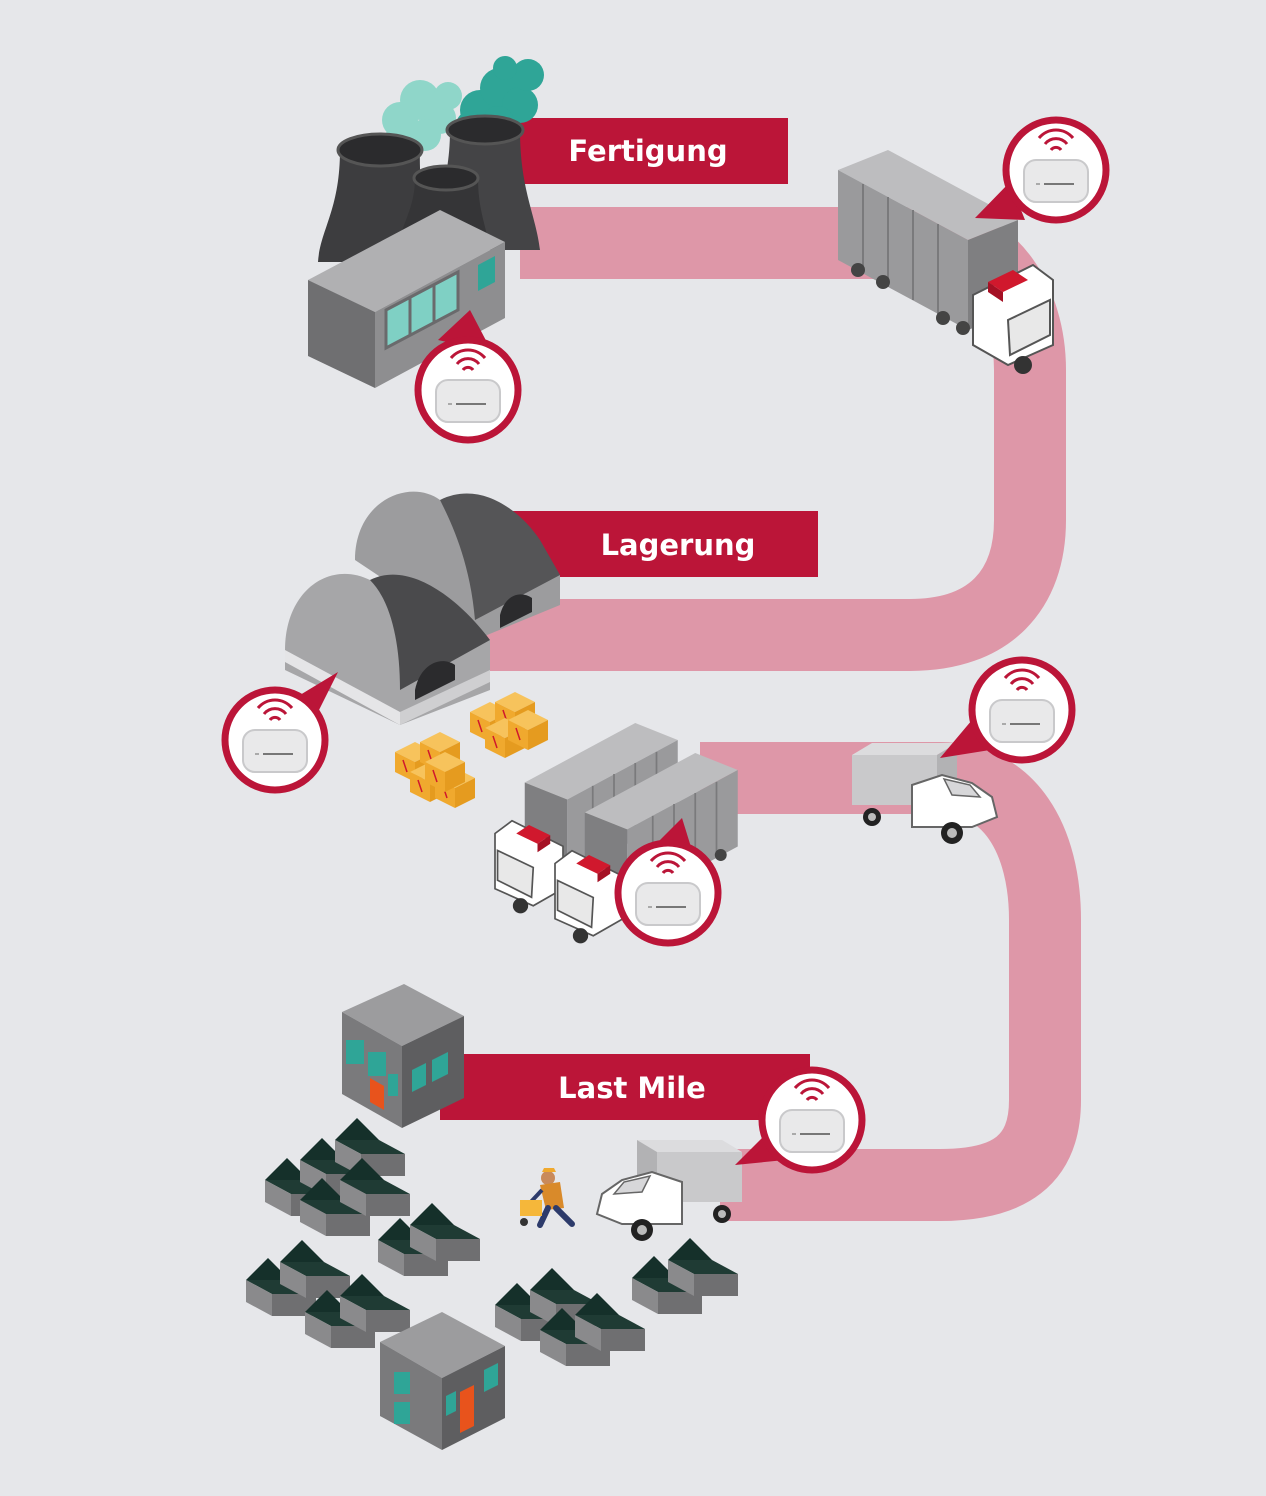  I want to click on factory-icon, so click(426, 222).